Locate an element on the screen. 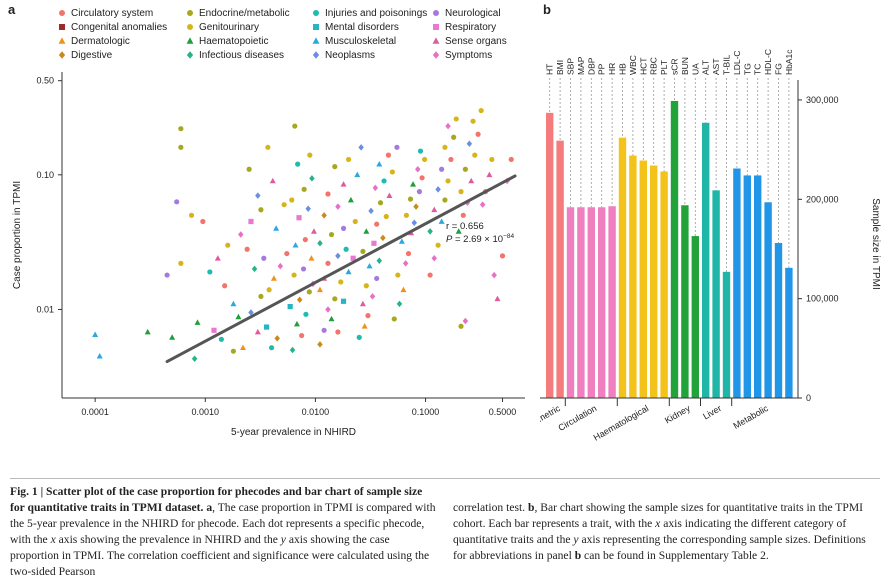 This screenshot has width=890, height=588. bar-label-plt: PLT is located at coordinates (664, 67).